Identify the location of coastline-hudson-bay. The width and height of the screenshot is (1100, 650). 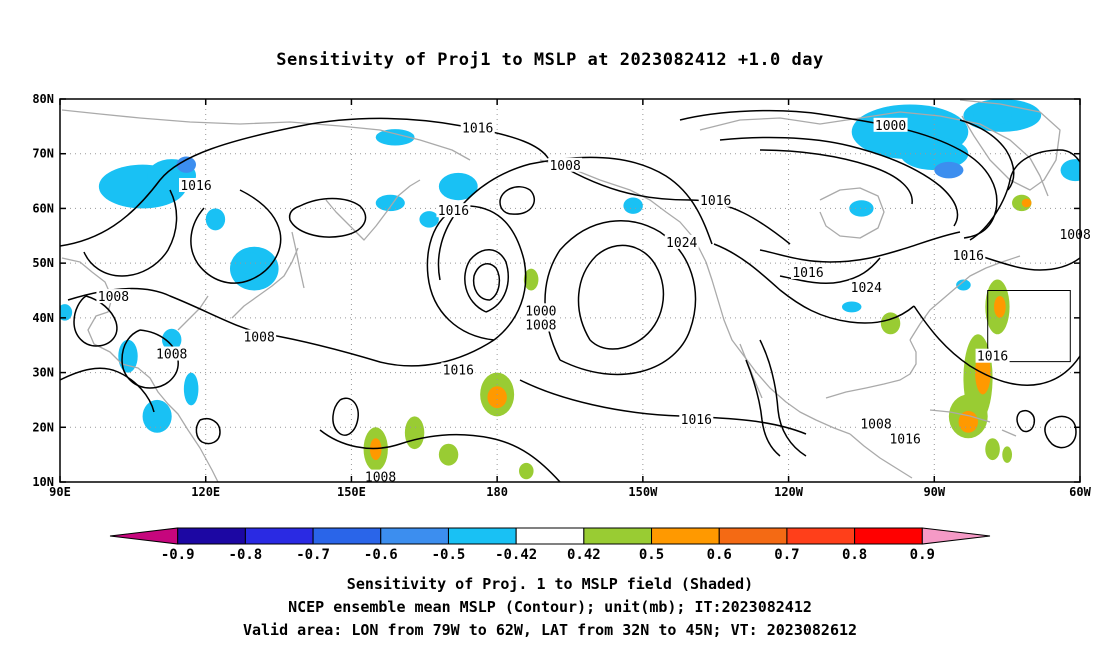
(852, 213).